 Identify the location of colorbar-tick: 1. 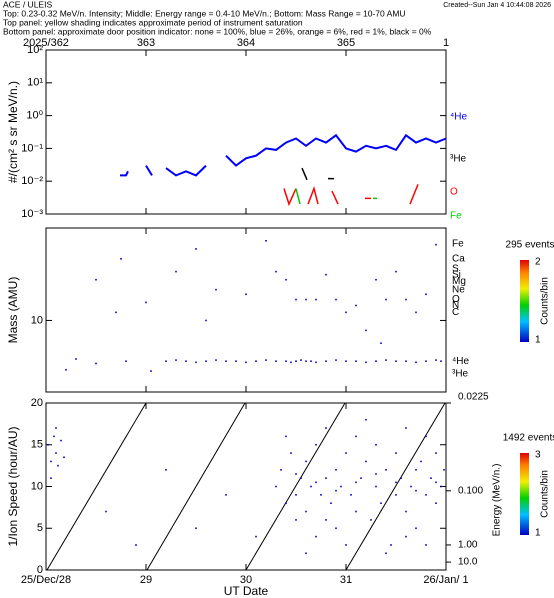
(538, 340).